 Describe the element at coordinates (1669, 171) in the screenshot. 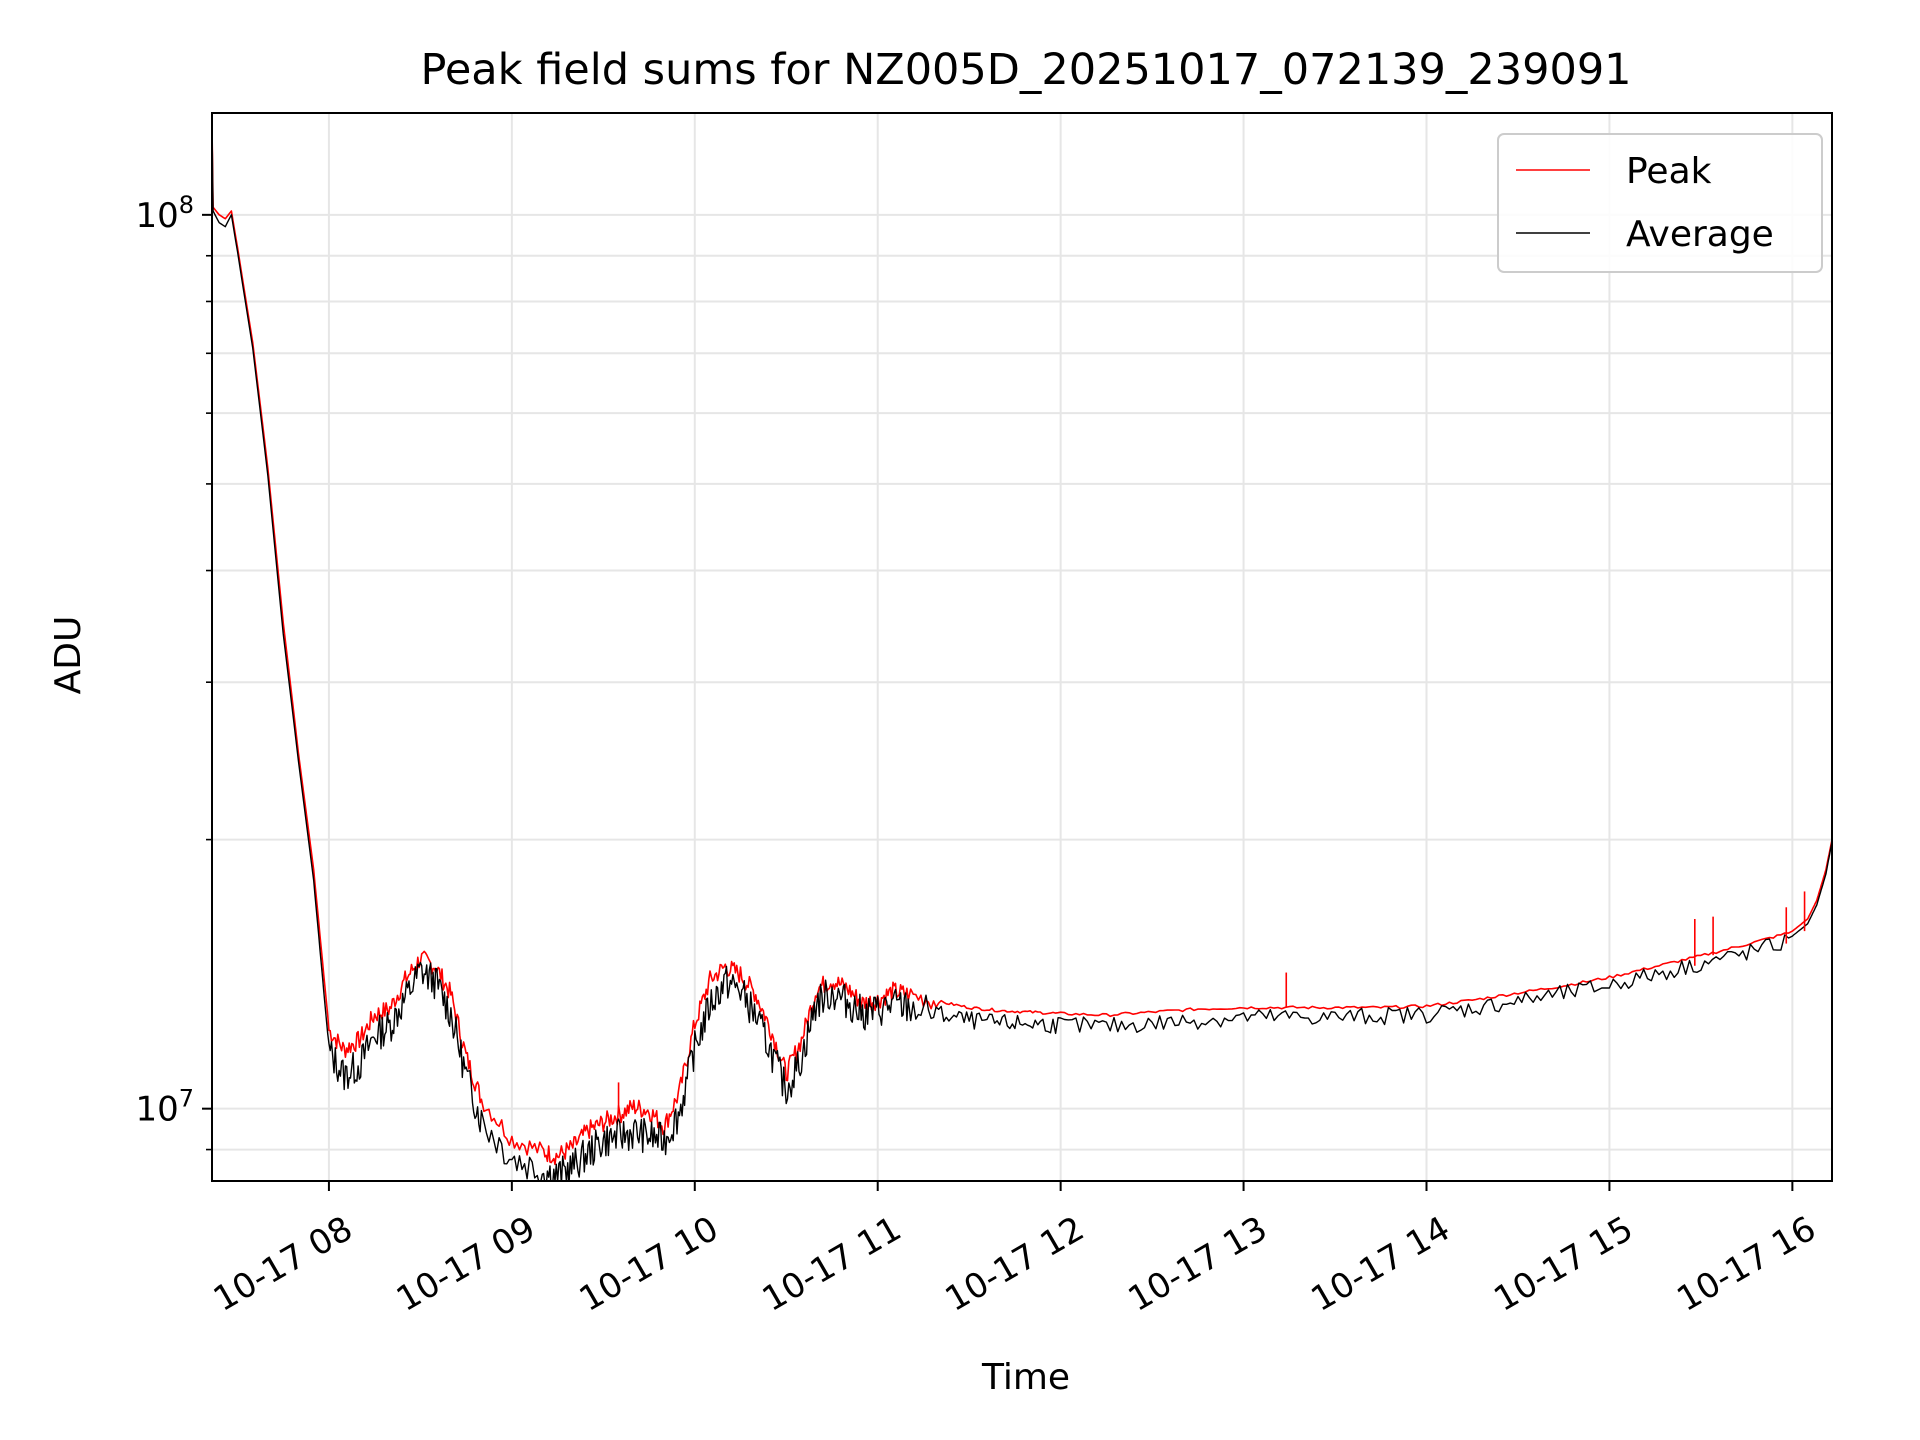

I see `legend-label-peak: Peak` at that location.